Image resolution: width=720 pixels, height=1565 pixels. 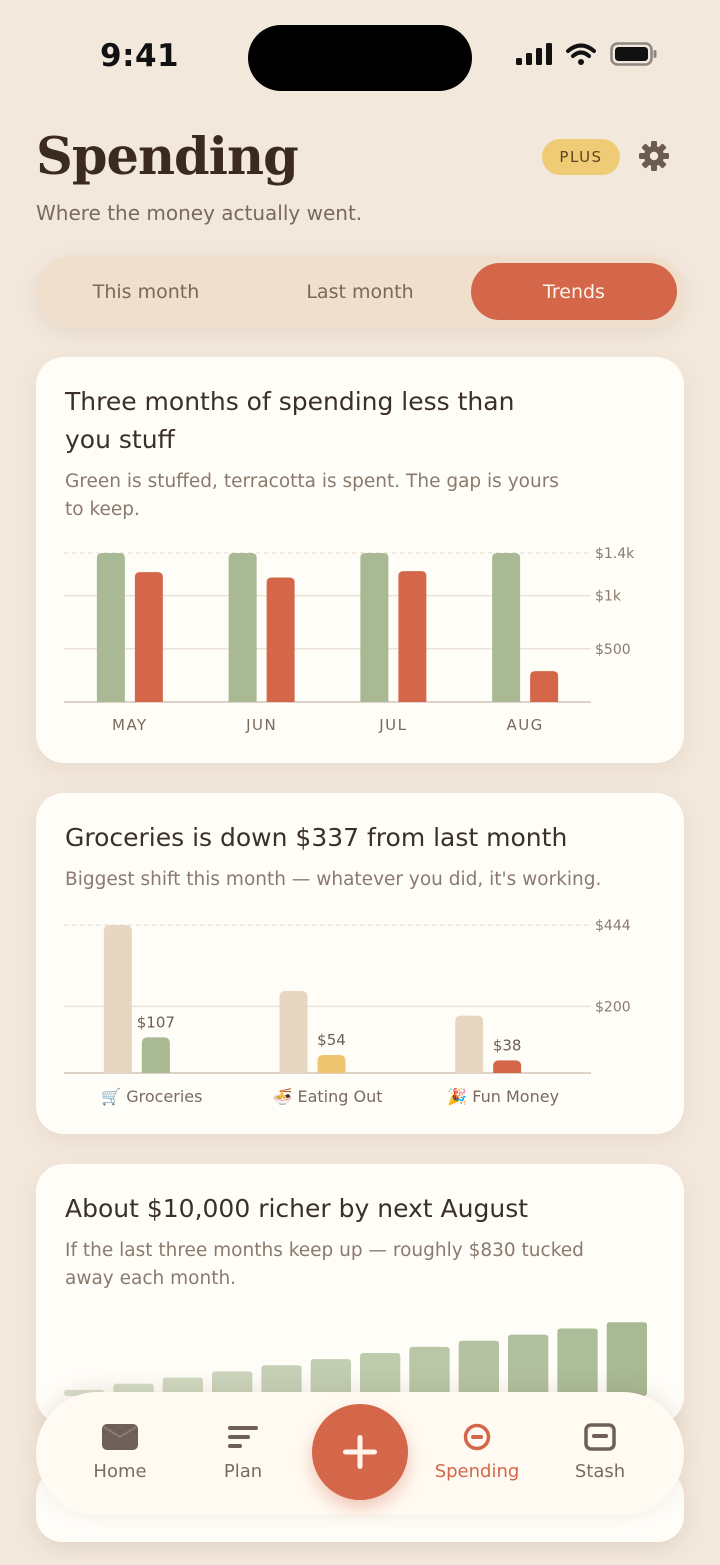 What do you see at coordinates (102, 509) in the screenshot?
I see `card-subtitle-line2: to keep.` at bounding box center [102, 509].